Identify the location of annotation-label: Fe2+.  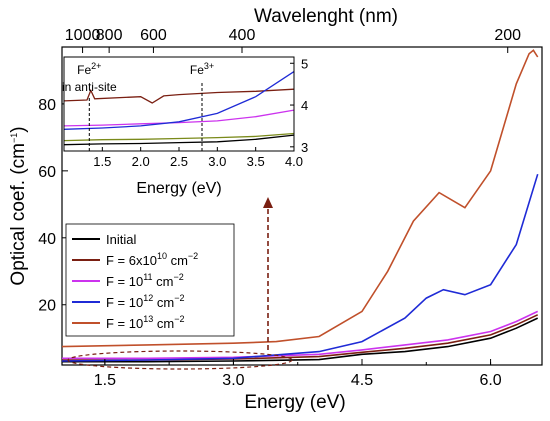
(89, 69).